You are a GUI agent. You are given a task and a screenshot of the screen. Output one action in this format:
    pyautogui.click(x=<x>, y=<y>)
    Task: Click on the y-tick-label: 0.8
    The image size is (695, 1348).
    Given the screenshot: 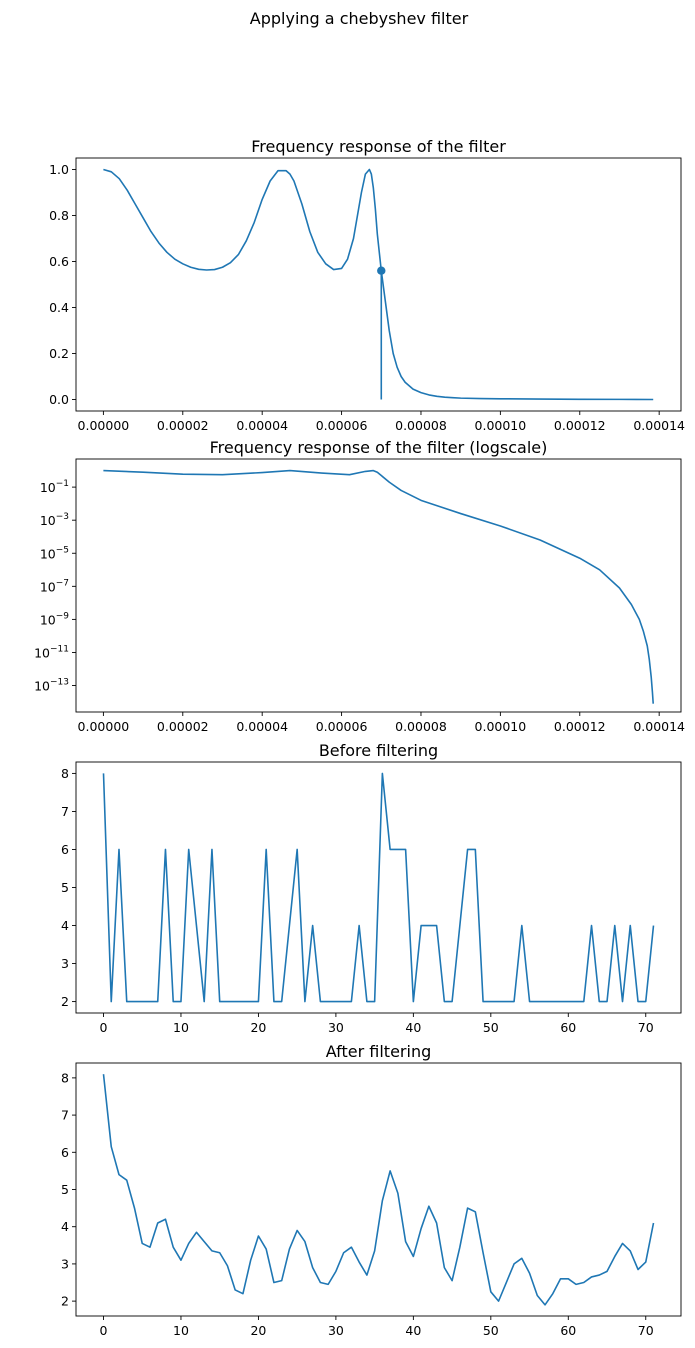 What is the action you would take?
    pyautogui.click(x=59, y=215)
    